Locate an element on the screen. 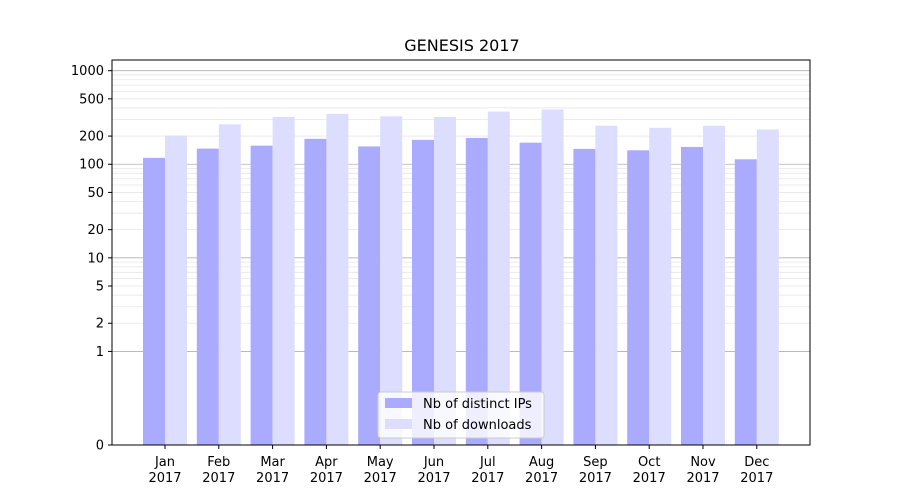 The height and width of the screenshot is (500, 900). y-tick-label: 2 is located at coordinates (100, 324).